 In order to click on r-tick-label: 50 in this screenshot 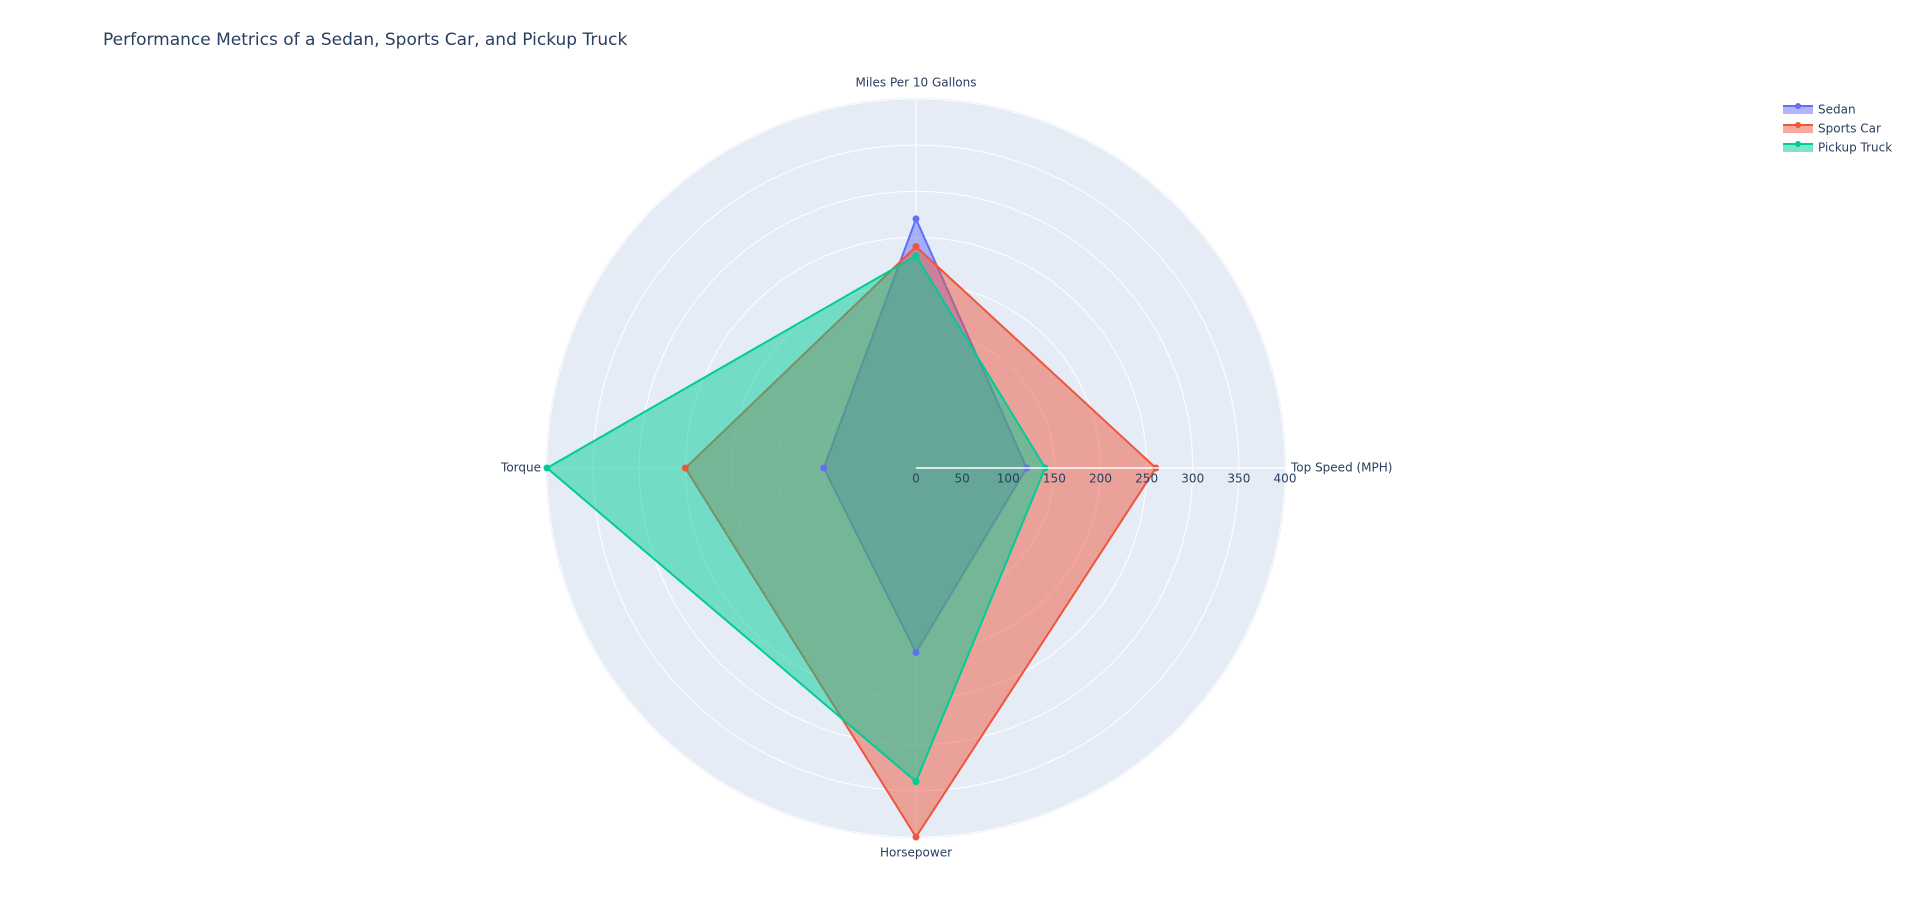, I will do `click(961, 479)`.